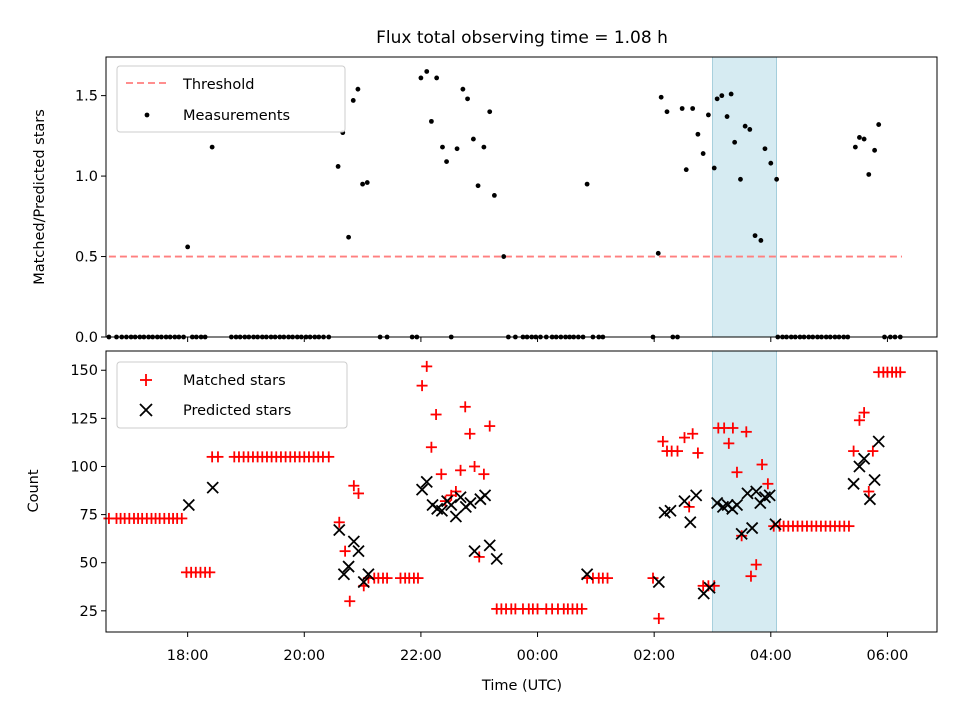 This screenshot has height=720, width=960. Describe the element at coordinates (537, 339) in the screenshot. I see `top-x-ticks` at that location.